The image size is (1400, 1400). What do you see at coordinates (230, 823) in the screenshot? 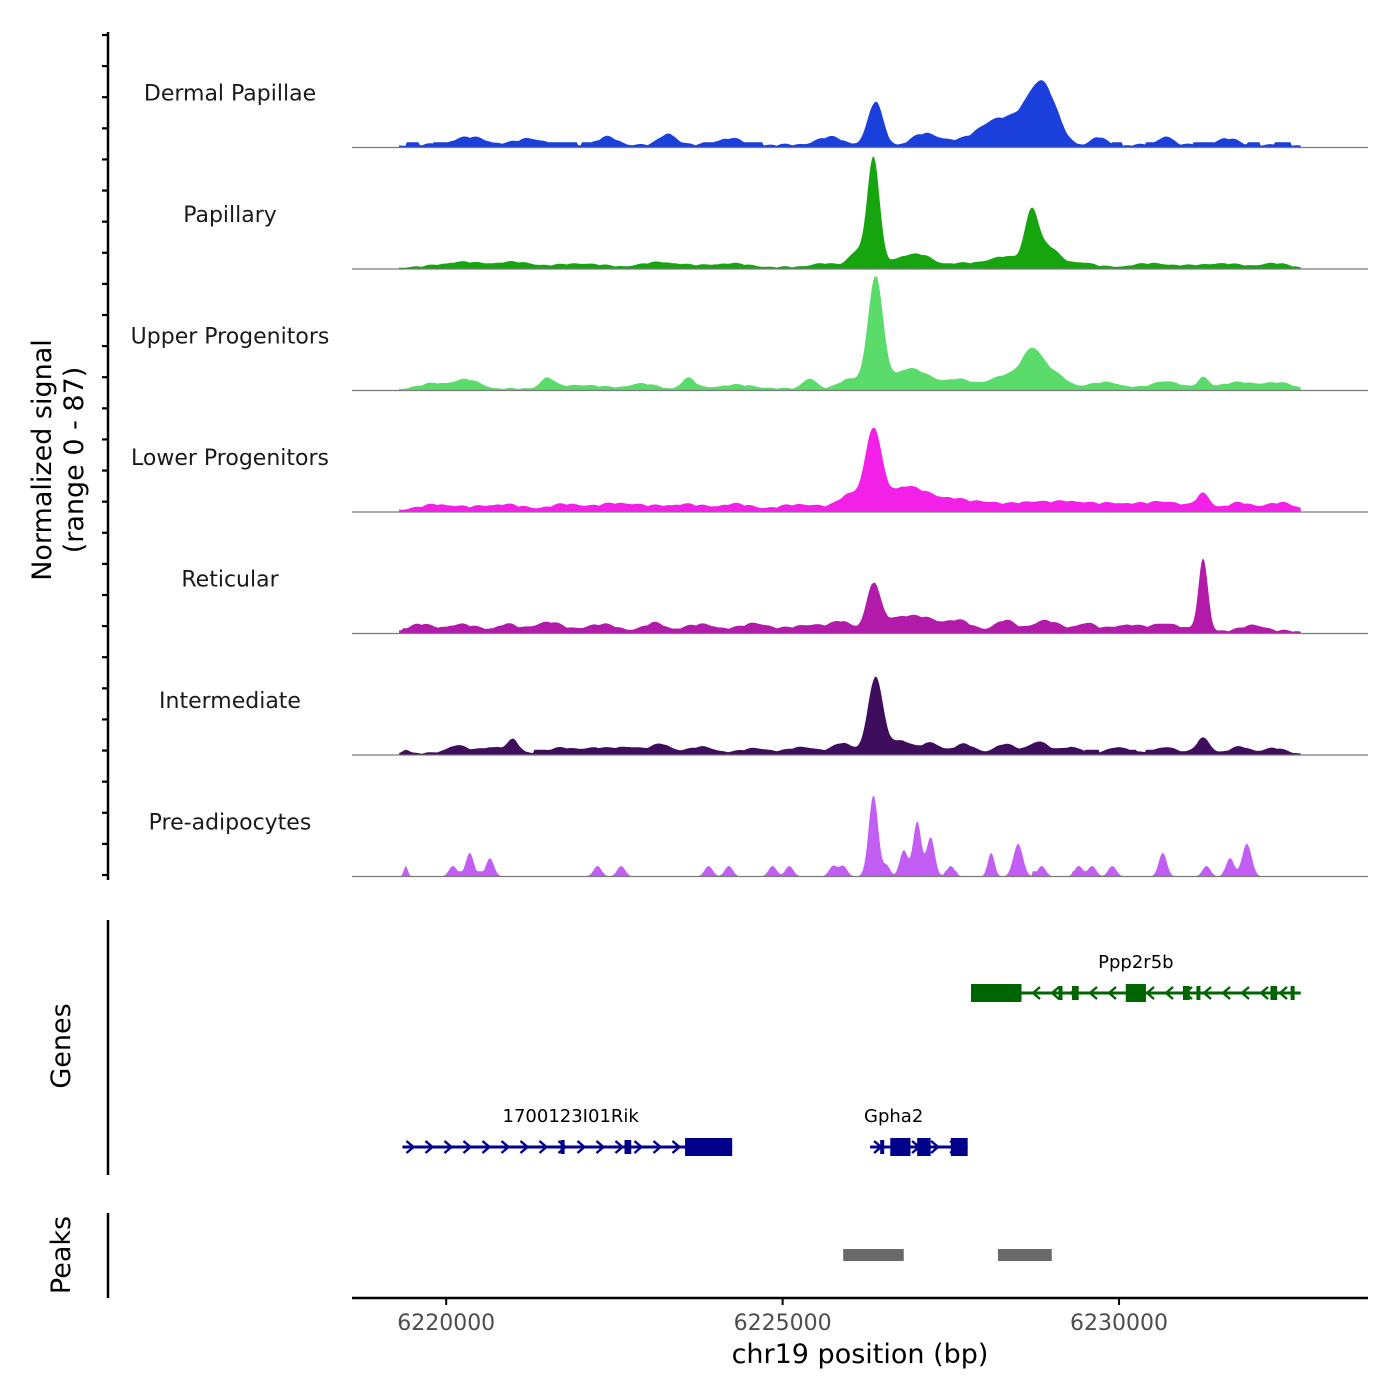
I see `track-label: Pre-adipocytes` at bounding box center [230, 823].